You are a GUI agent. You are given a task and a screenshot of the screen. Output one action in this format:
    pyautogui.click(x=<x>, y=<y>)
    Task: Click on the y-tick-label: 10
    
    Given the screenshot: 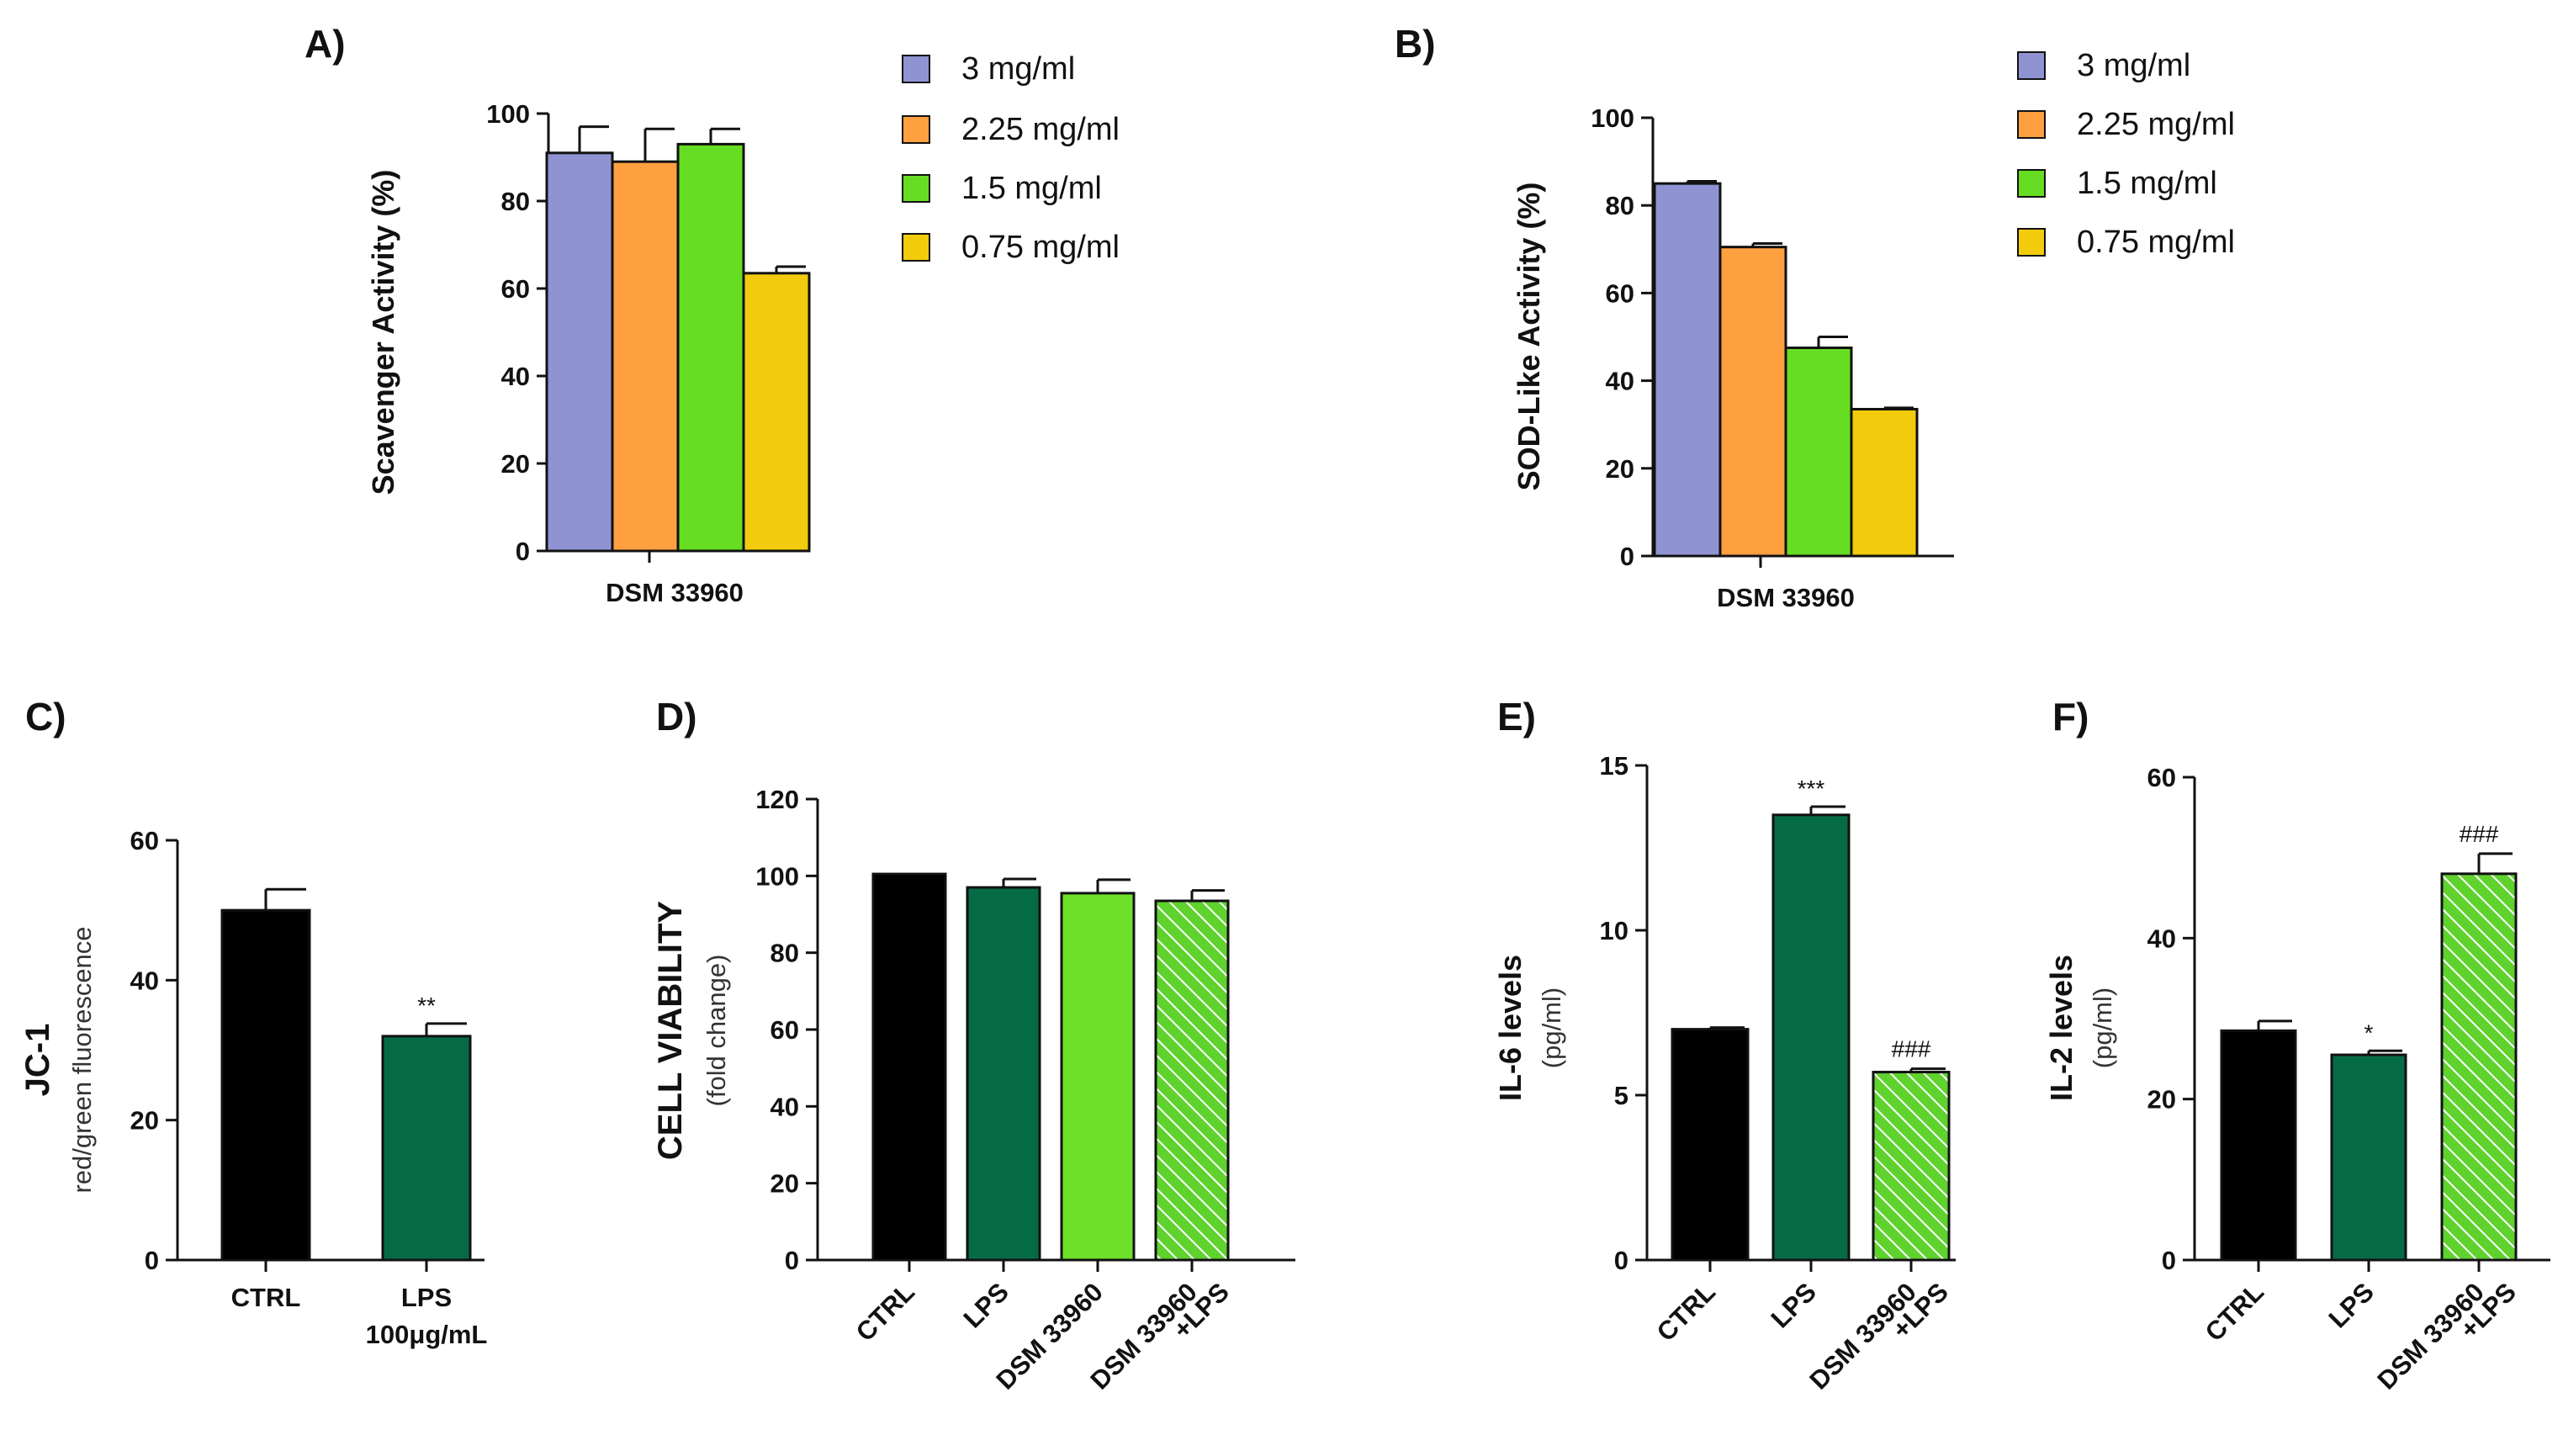 What is the action you would take?
    pyautogui.click(x=1614, y=930)
    